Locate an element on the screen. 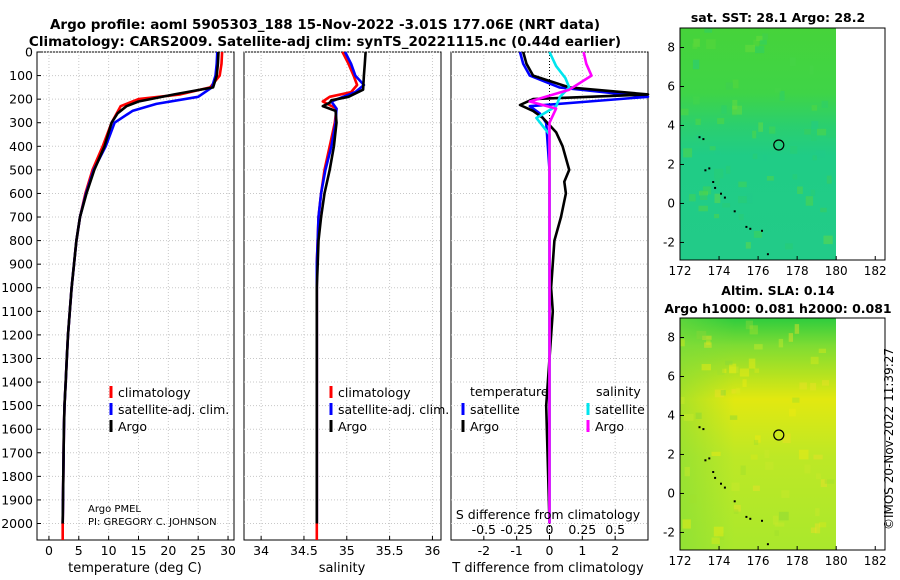  sla-coastline is located at coordinates (733, 486).